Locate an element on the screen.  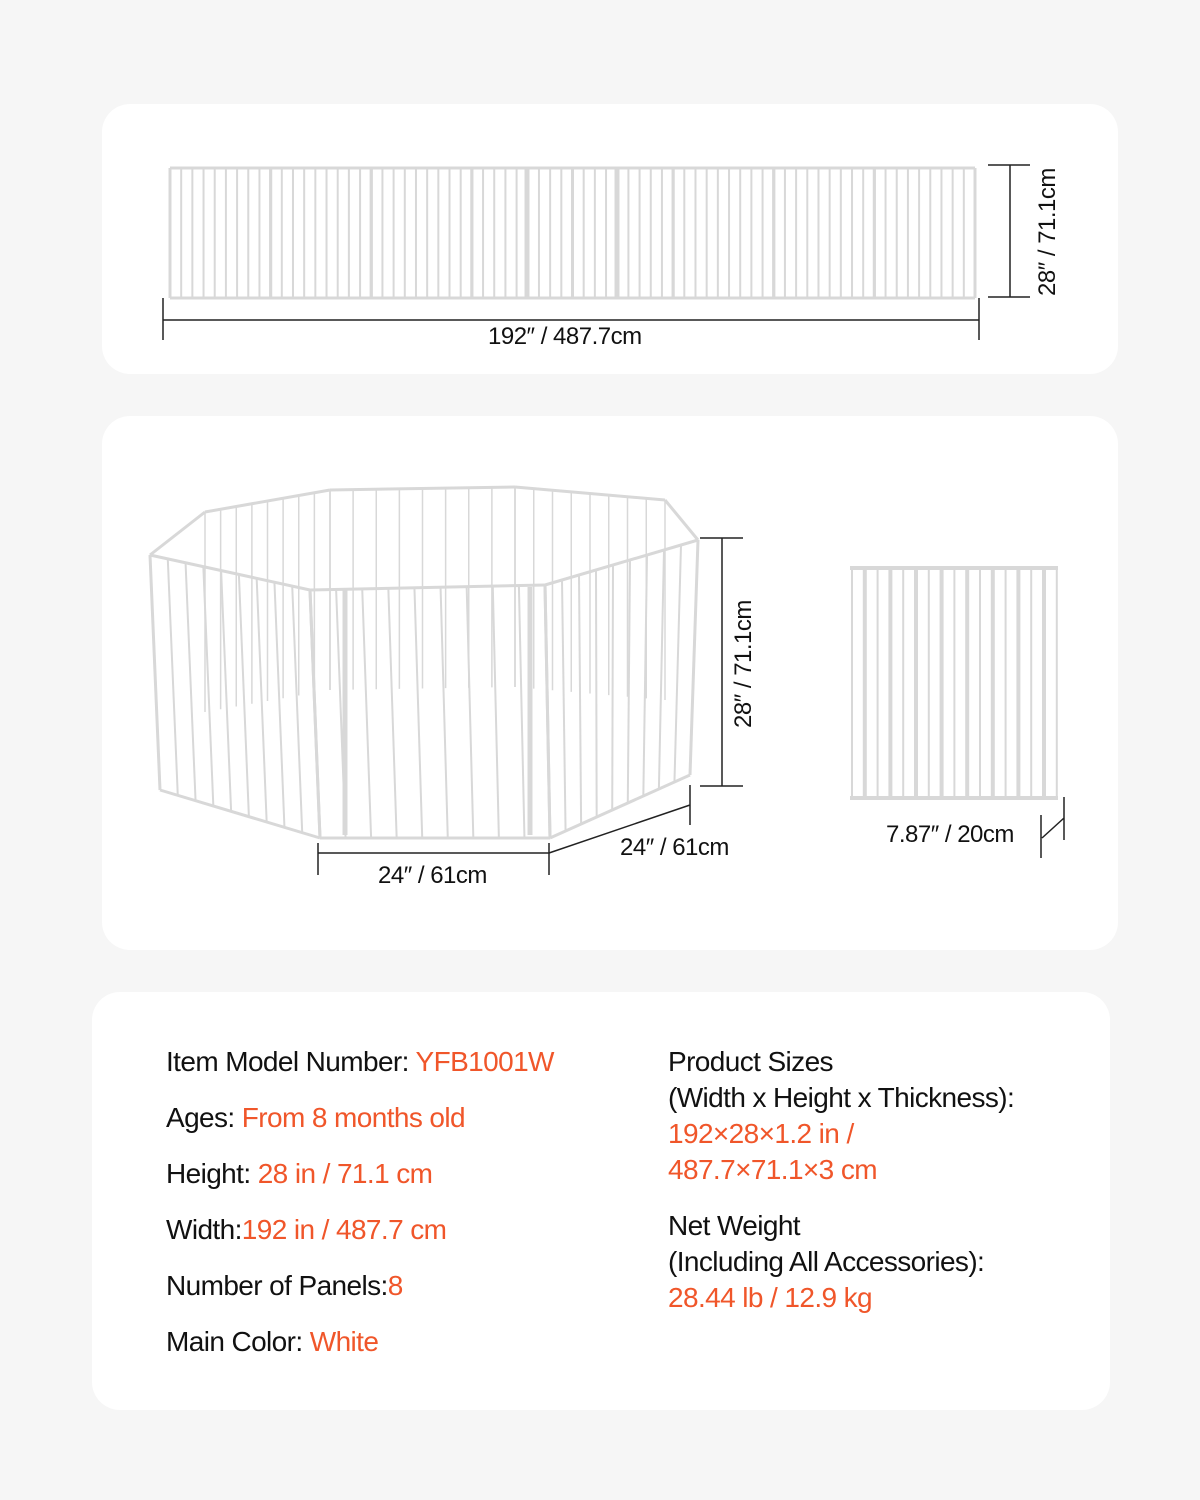
spec-panels: Number of Panels:8 is located at coordinates (284, 1285).